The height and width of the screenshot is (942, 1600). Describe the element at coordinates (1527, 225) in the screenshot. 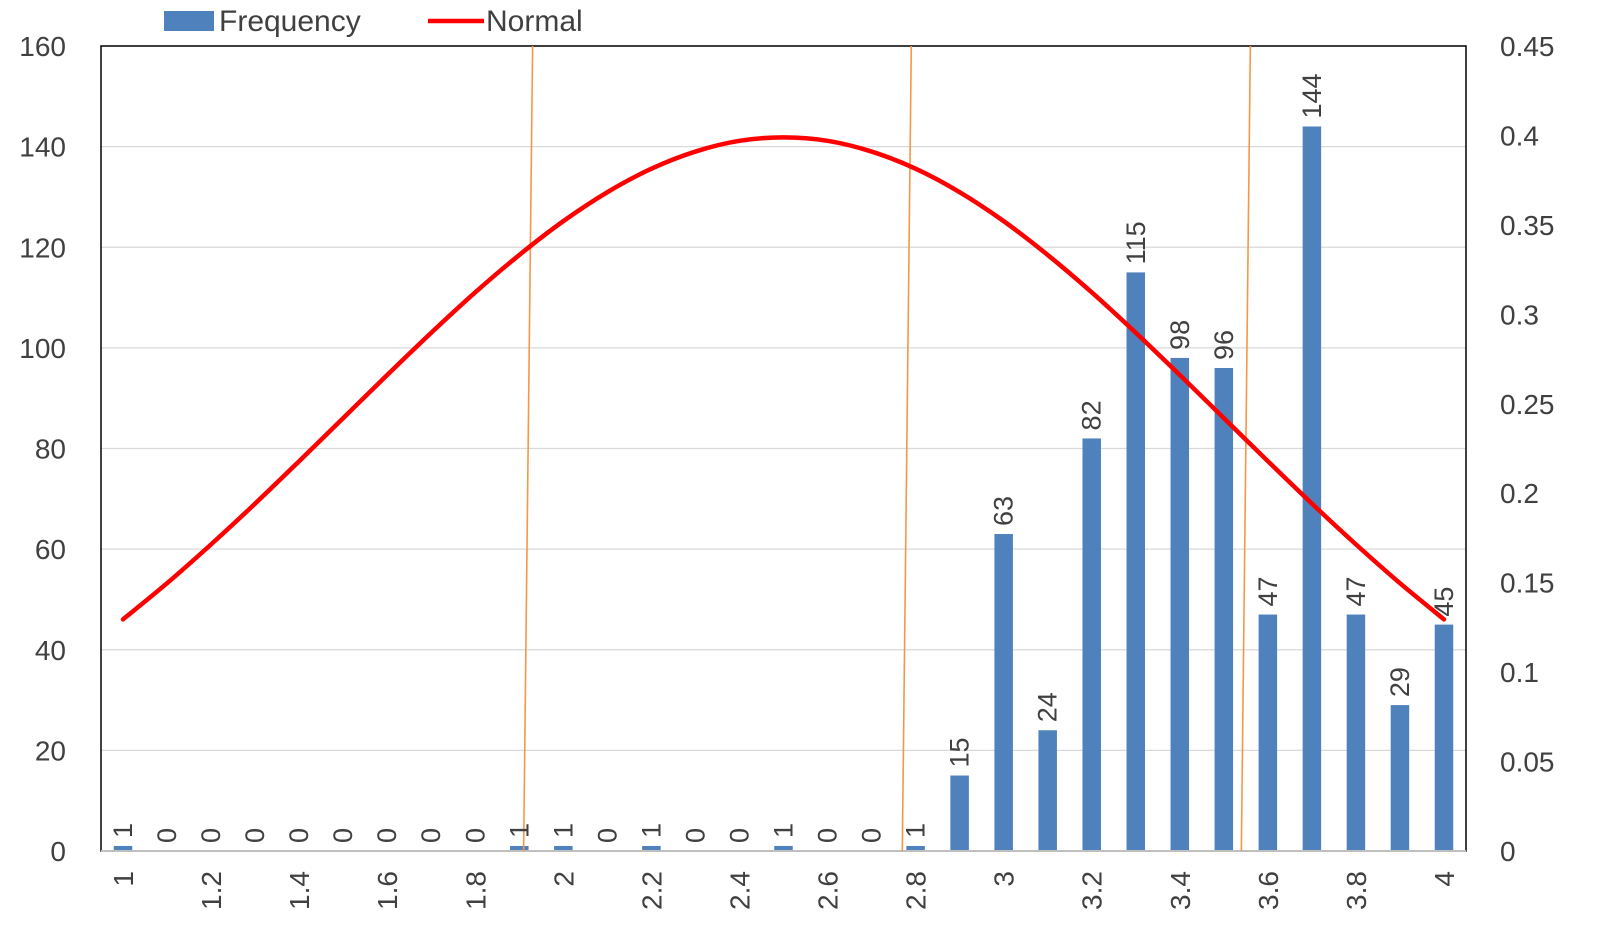

I see `y-right-tick-label: 0.35` at that location.